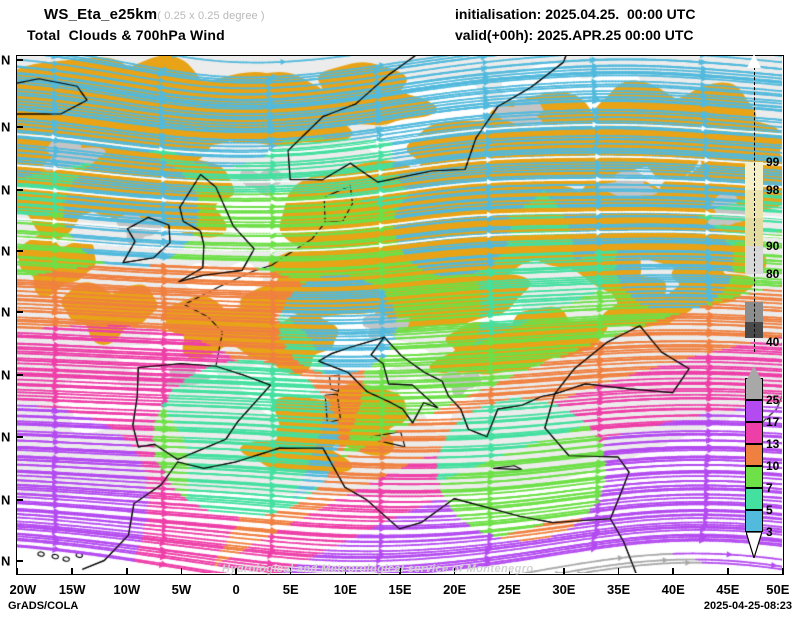 The height and width of the screenshot is (618, 800). I want to click on colorbar-tick-label: 40, so click(773, 342).